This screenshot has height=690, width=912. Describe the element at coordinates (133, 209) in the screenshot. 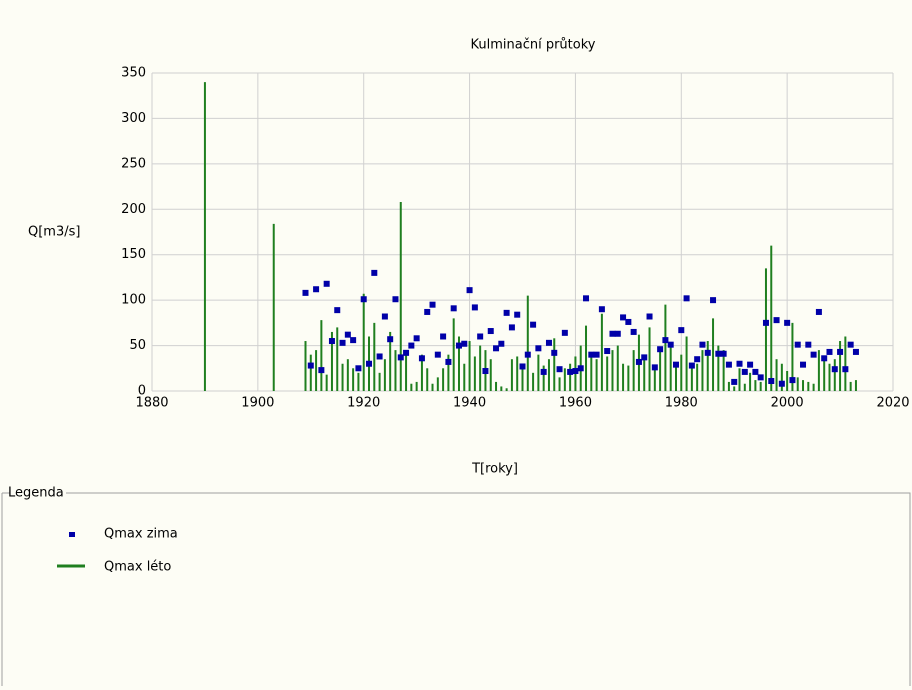

I see `y-tick-label: 200` at that location.